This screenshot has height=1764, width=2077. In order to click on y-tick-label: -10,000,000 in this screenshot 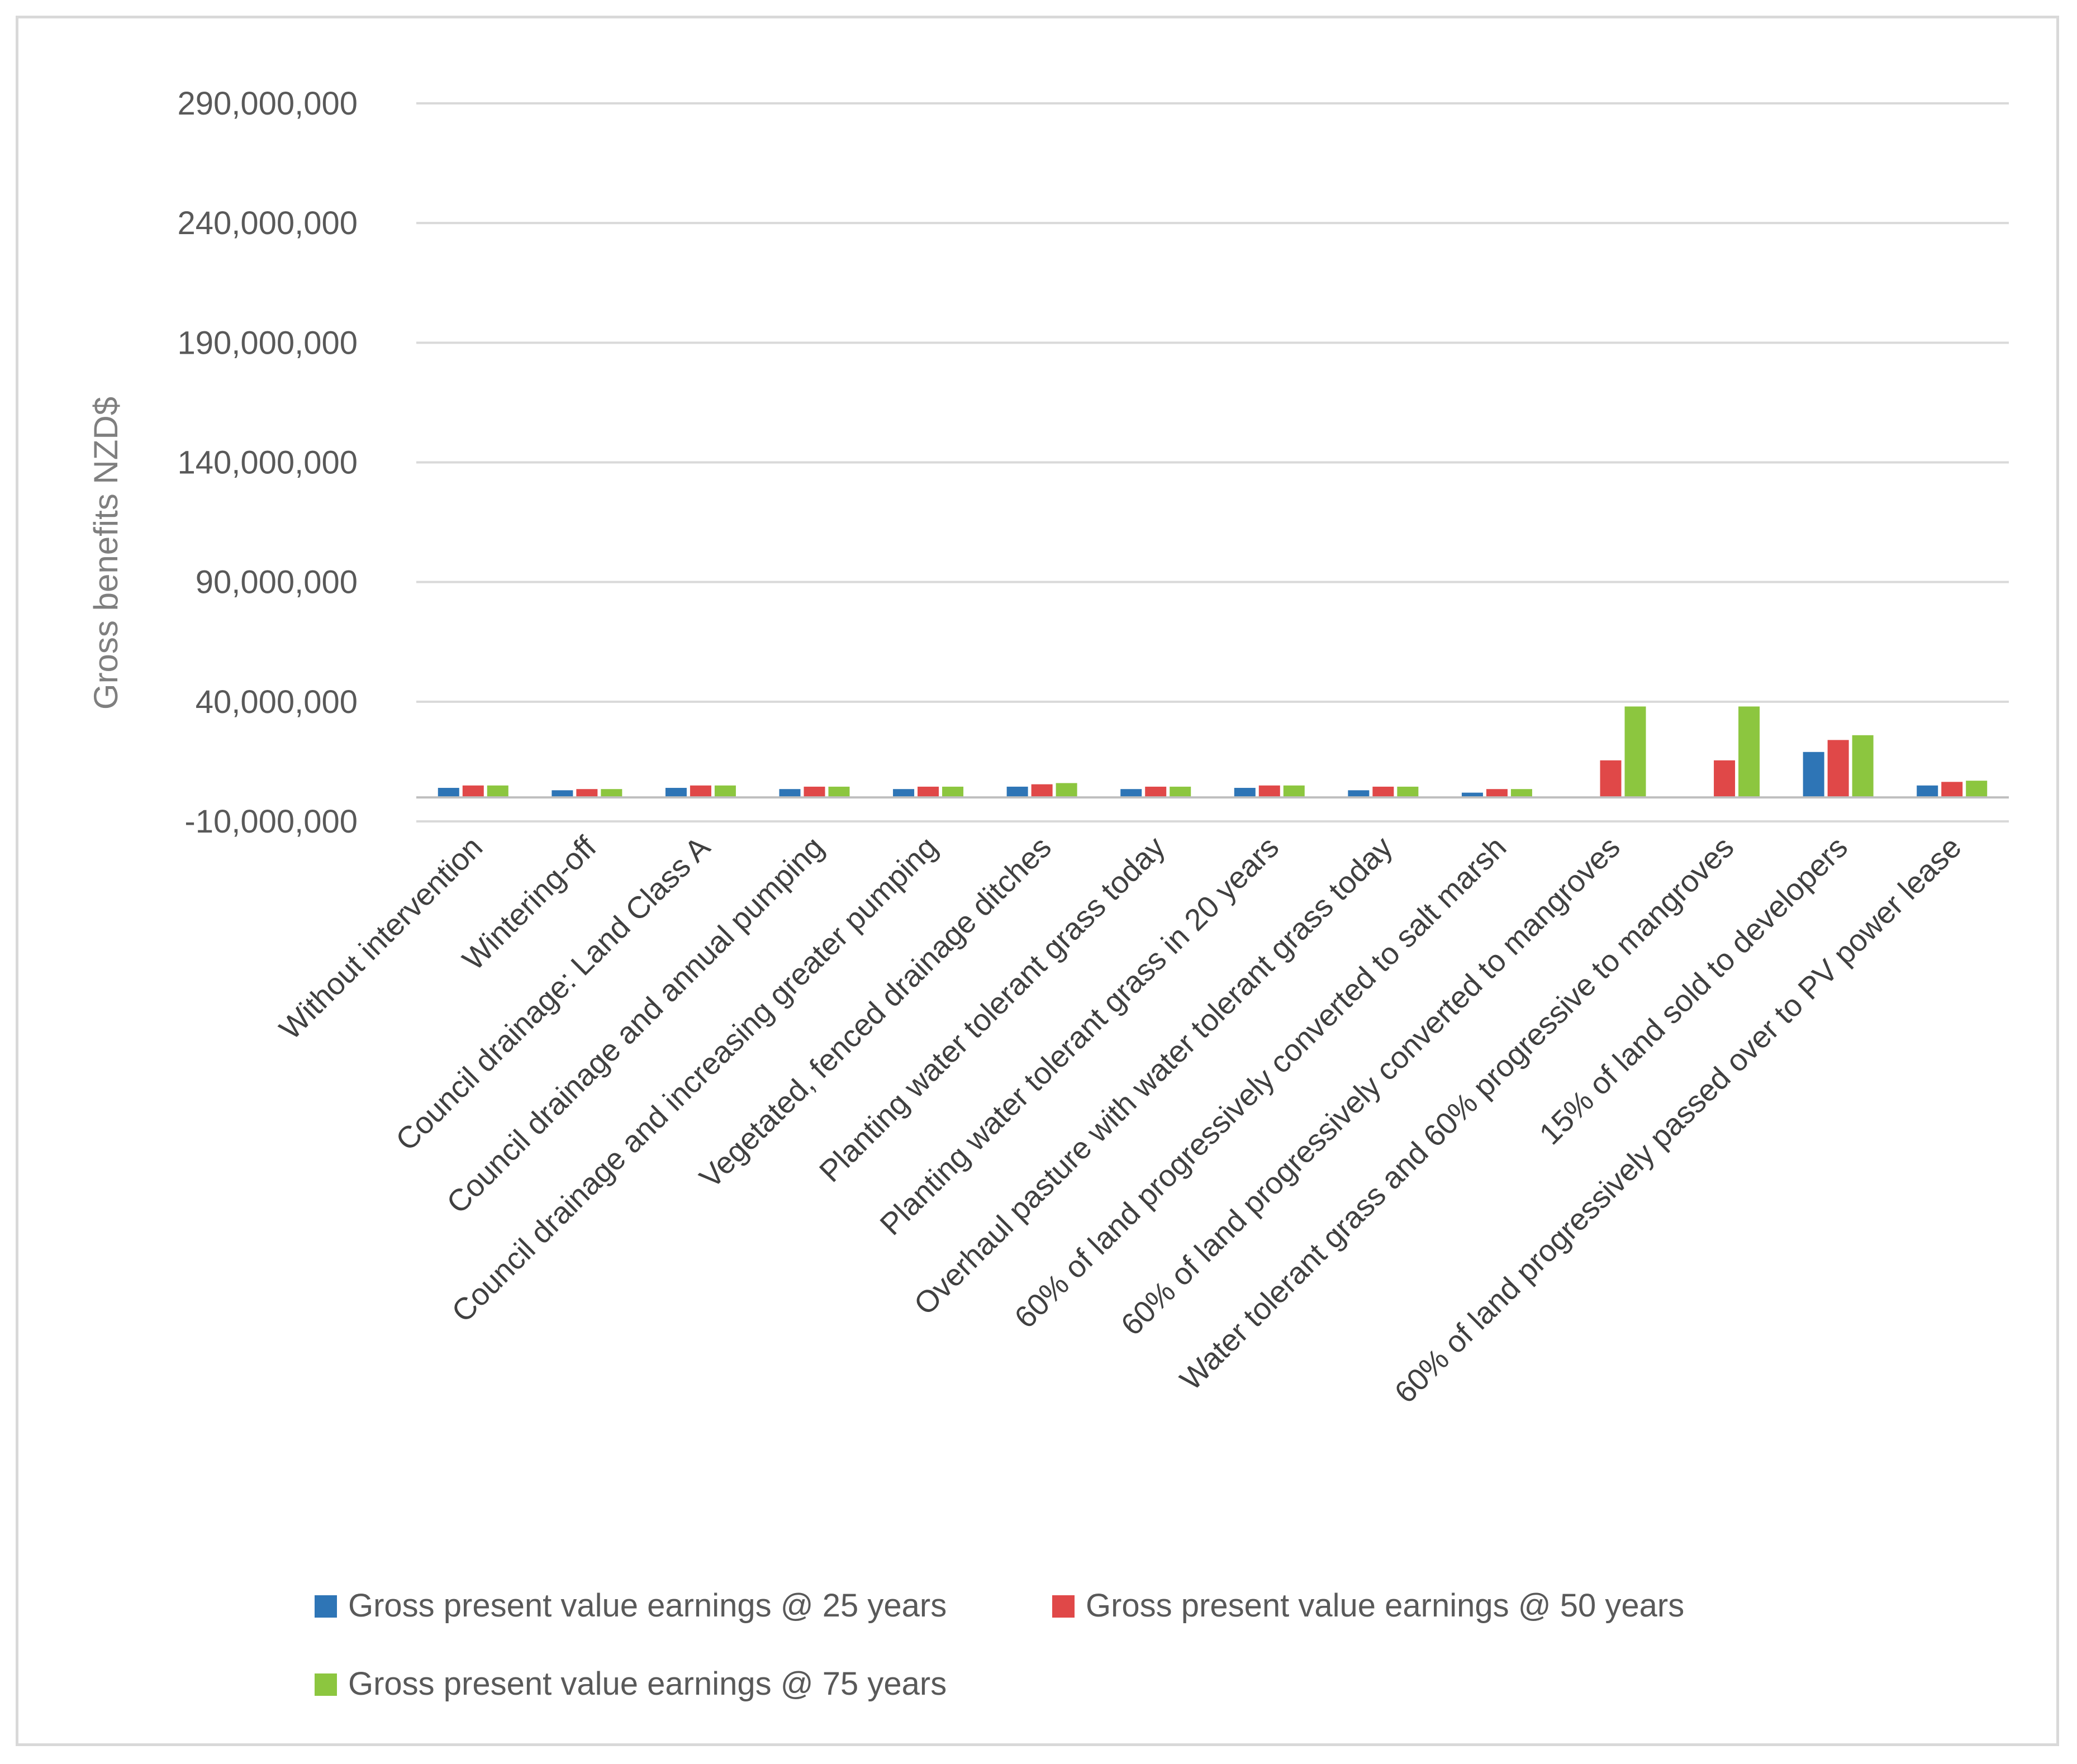, I will do `click(271, 821)`.